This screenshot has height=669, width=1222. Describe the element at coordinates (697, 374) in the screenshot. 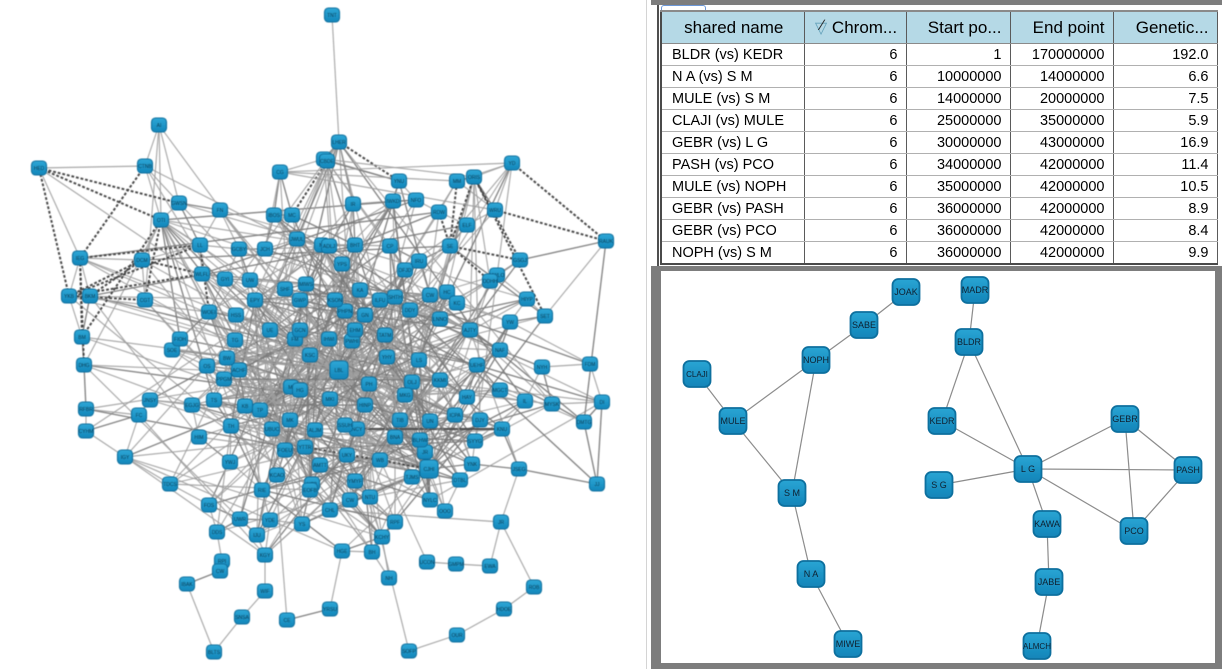

I see `svg-text: CLAJI` at that location.